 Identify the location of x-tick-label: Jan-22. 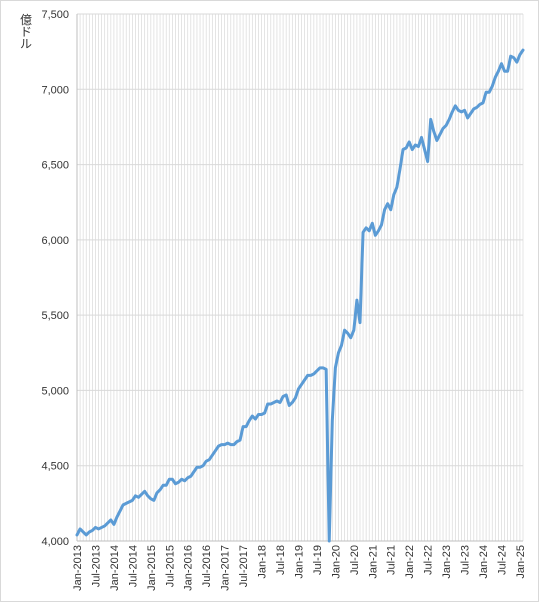
(410, 562).